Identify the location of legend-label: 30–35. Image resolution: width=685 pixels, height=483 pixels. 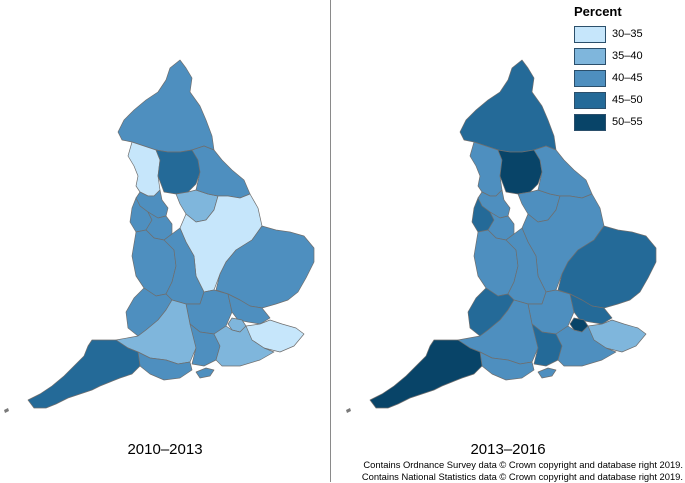
(627, 34).